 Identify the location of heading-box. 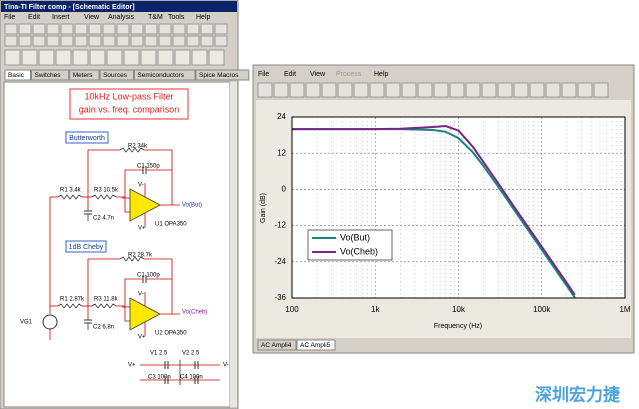
(129, 104).